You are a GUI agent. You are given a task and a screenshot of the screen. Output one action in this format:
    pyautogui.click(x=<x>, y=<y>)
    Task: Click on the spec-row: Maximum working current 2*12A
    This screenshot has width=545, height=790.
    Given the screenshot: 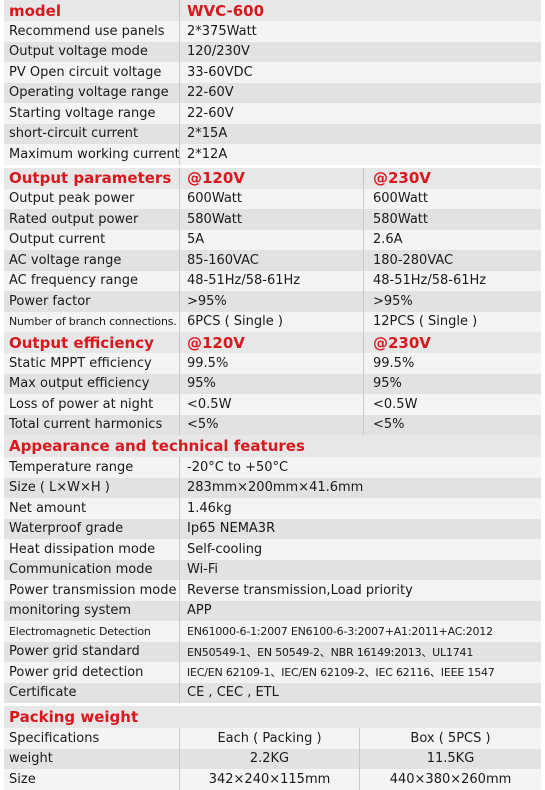 What is the action you would take?
    pyautogui.click(x=272, y=154)
    